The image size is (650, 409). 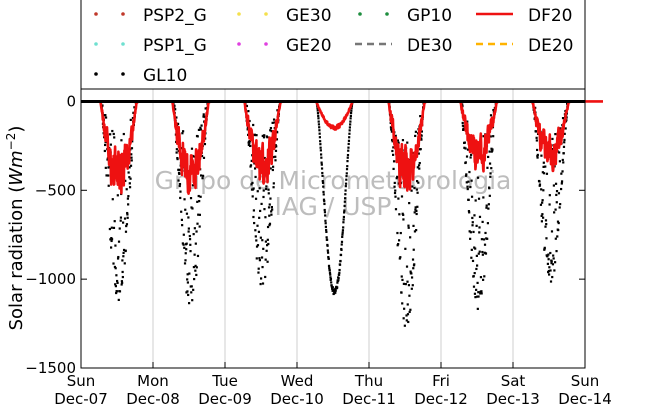 What do you see at coordinates (266, 44) in the screenshot?
I see `legend-marker` at bounding box center [266, 44].